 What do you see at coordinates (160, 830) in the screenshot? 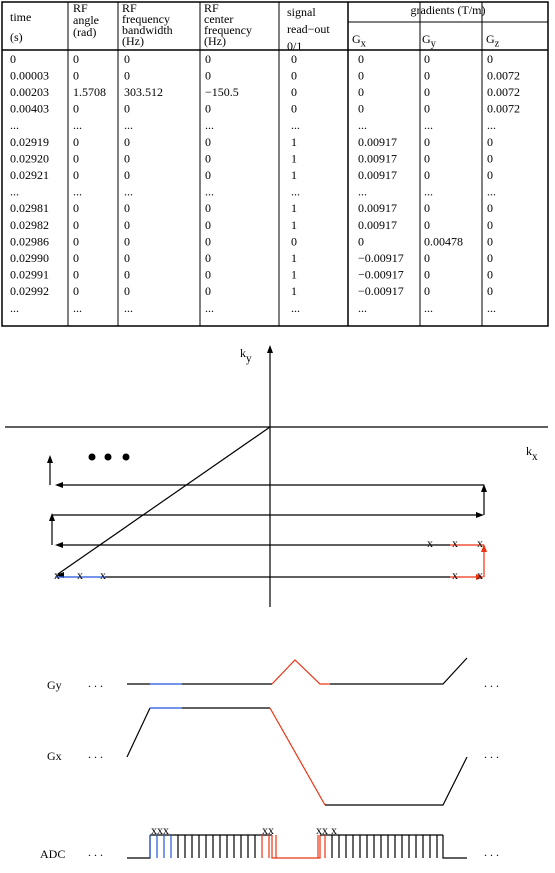
I see `adc-marker: xxx` at bounding box center [160, 830].